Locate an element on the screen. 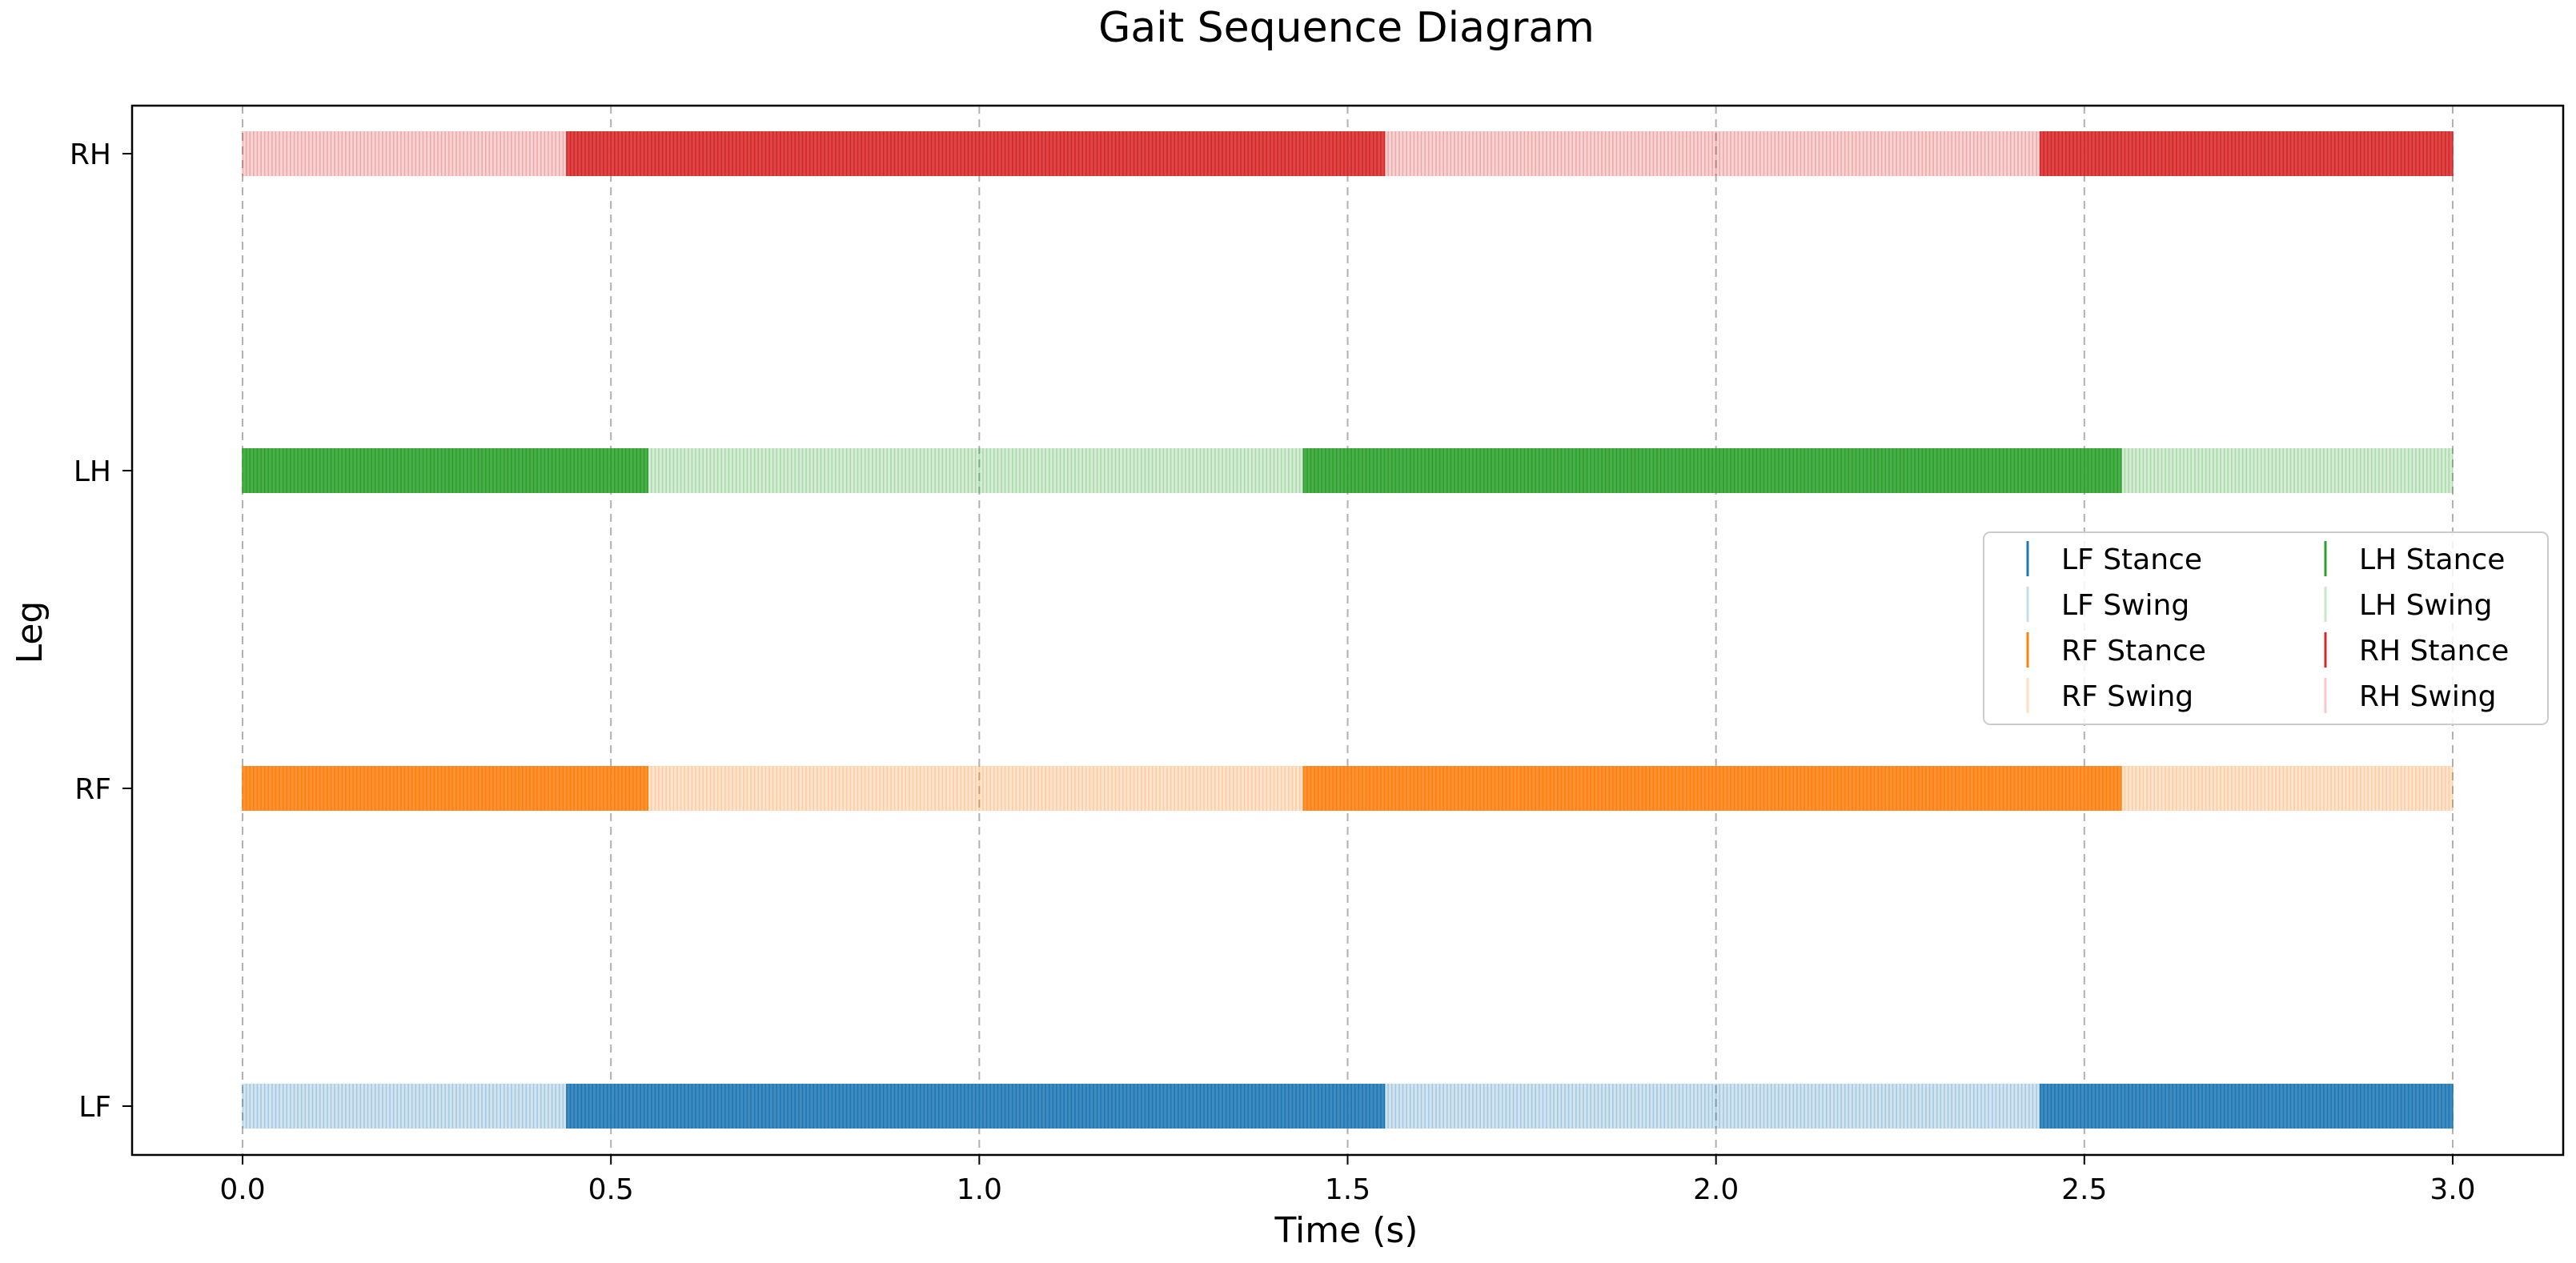  y-tick-label: RH is located at coordinates (90, 154).